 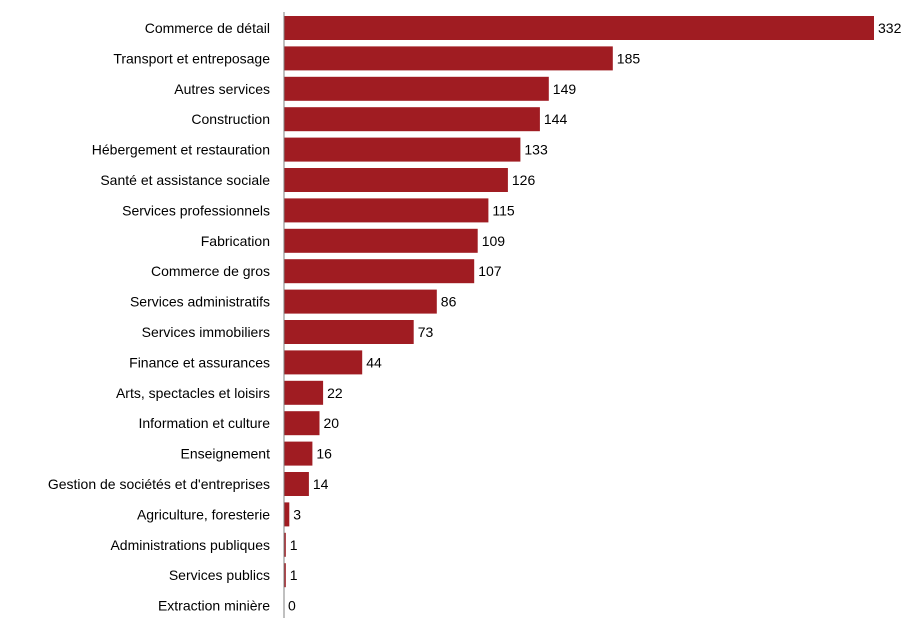 What do you see at coordinates (196, 210) in the screenshot?
I see `category-label: Services professionnels` at bounding box center [196, 210].